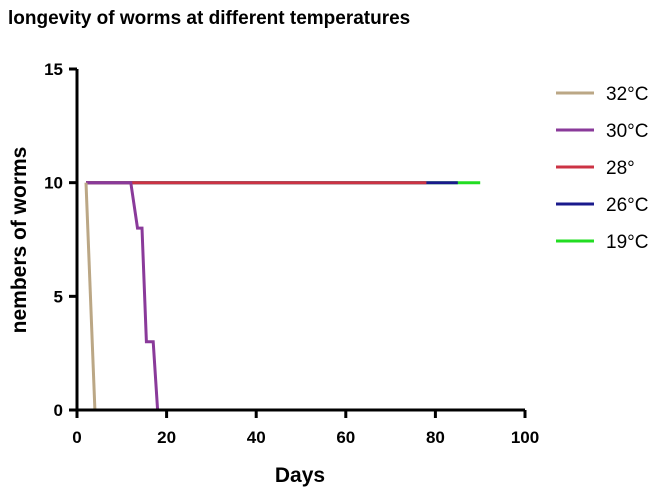 This screenshot has width=666, height=496. I want to click on legend-label-32C: 32°C, so click(627, 94).